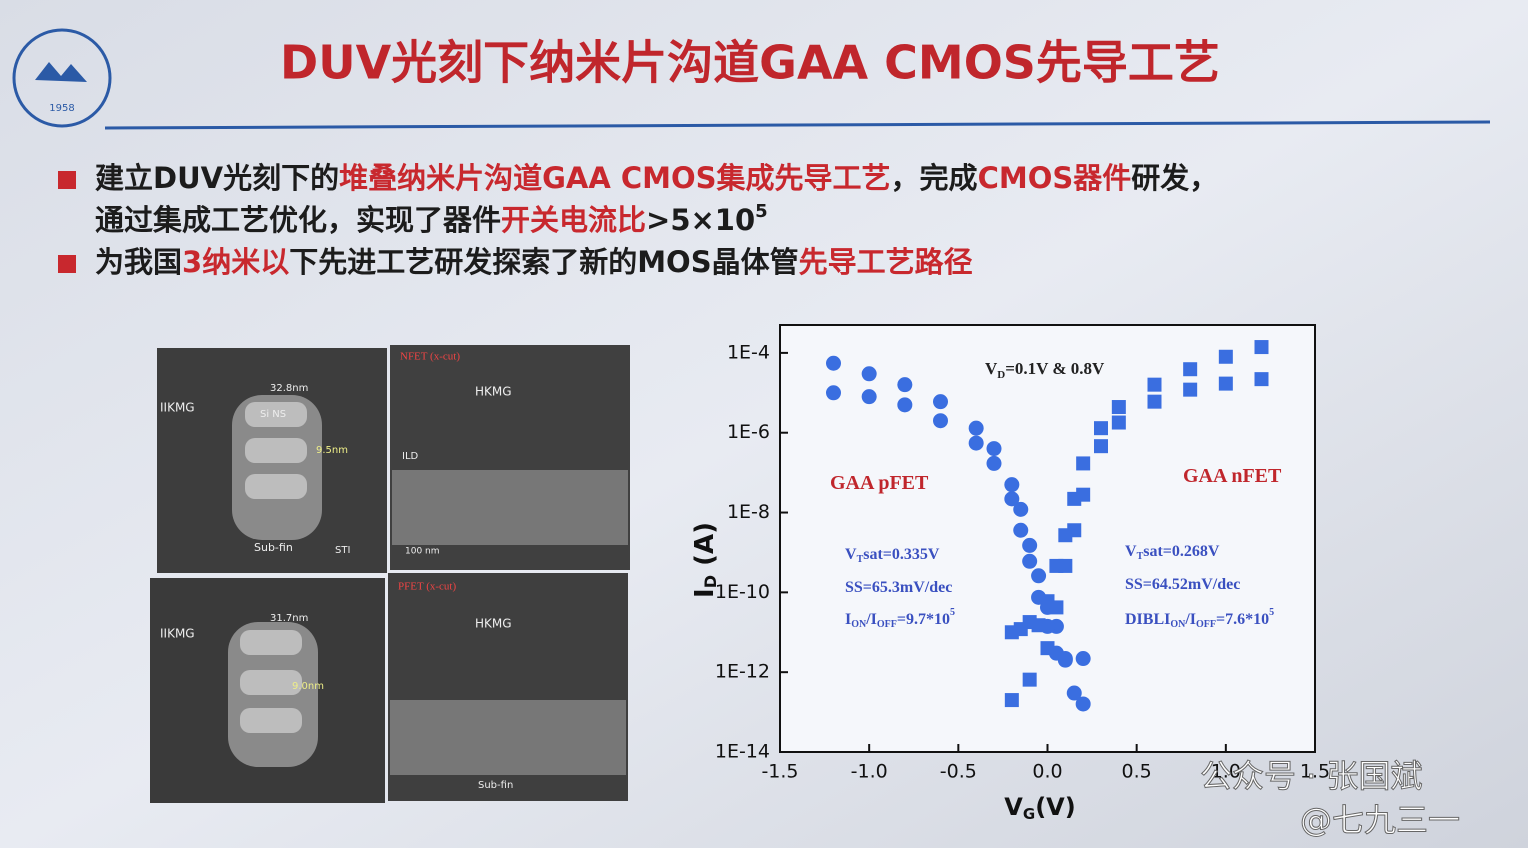 This screenshot has width=1528, height=852. Describe the element at coordinates (410, 456) in the screenshot. I see `image-label: ILD` at that location.